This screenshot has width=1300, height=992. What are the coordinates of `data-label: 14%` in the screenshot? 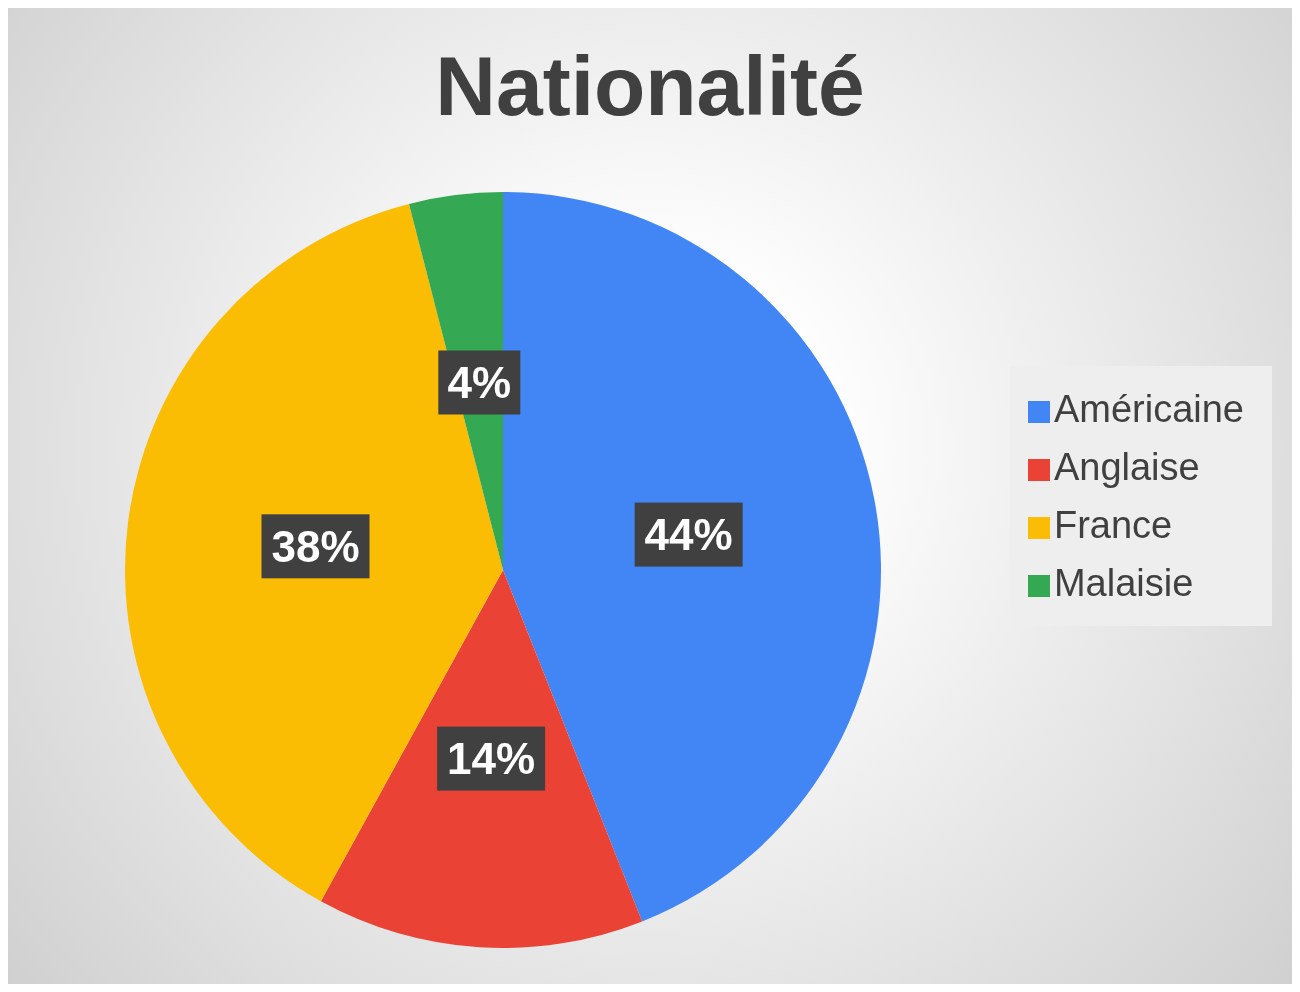 It's located at (491, 759).